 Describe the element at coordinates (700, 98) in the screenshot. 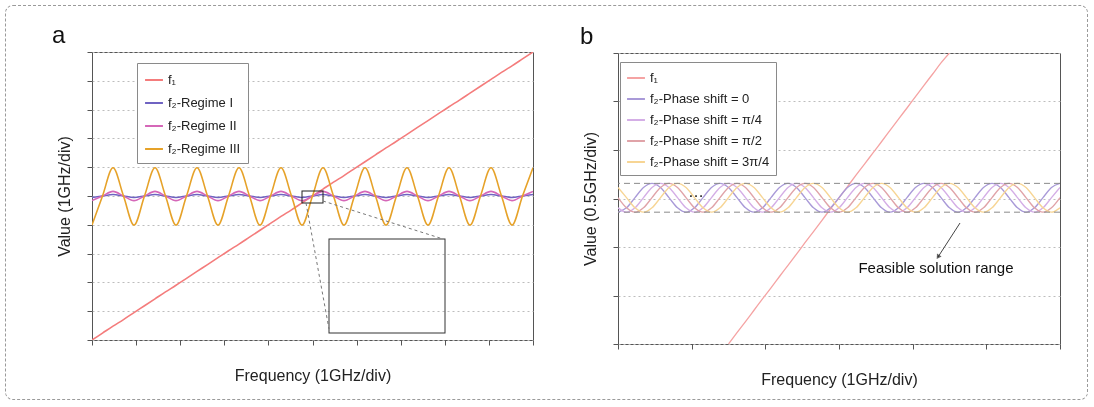

I see `legend-label: f₂-Phase shift = 0` at that location.